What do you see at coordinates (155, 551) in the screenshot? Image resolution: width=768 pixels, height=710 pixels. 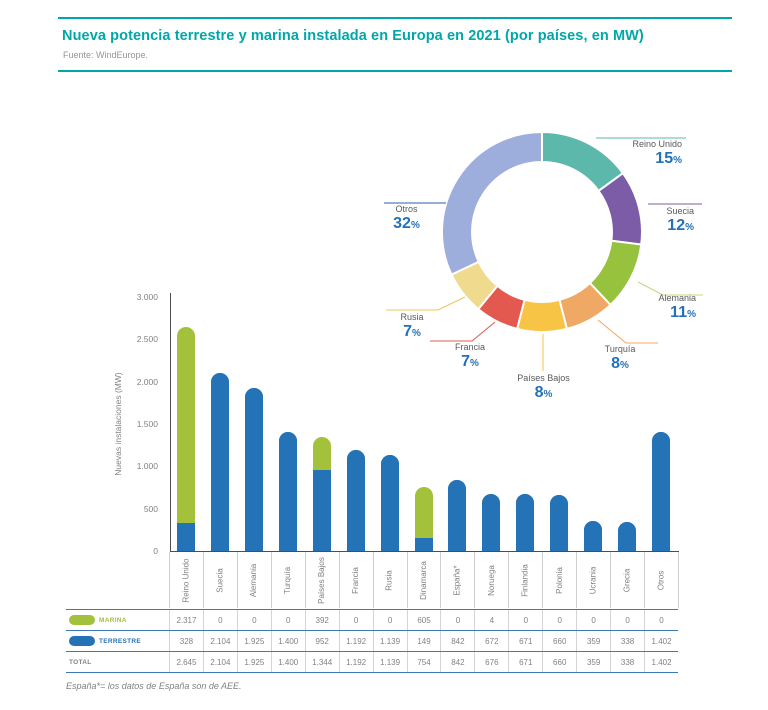 I see `y-tick-0: 0` at bounding box center [155, 551].